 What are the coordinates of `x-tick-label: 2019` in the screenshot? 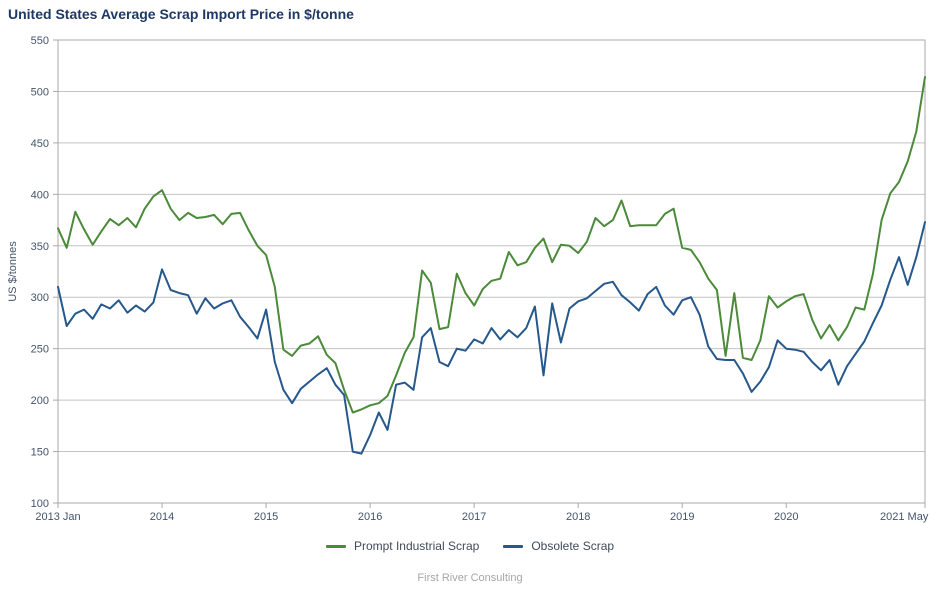 It's located at (682, 517).